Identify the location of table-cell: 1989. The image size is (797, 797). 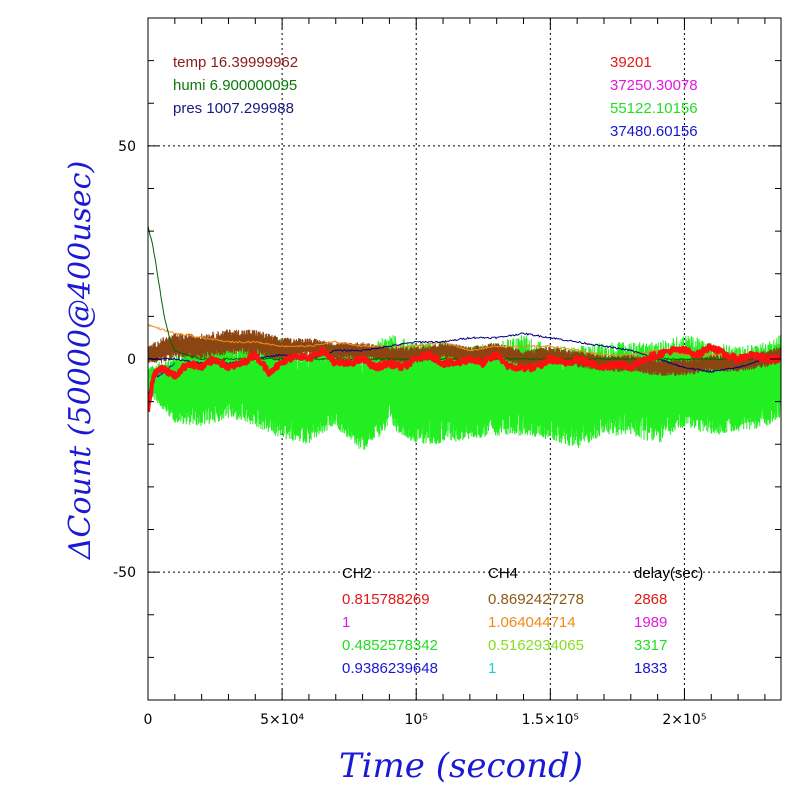
(650, 622).